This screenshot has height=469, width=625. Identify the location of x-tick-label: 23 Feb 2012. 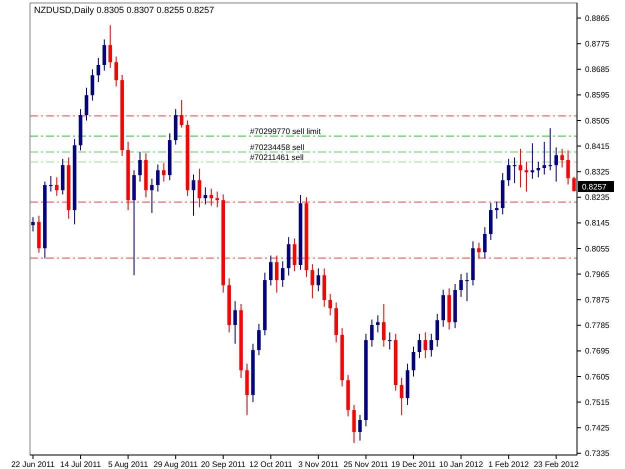
(557, 464).